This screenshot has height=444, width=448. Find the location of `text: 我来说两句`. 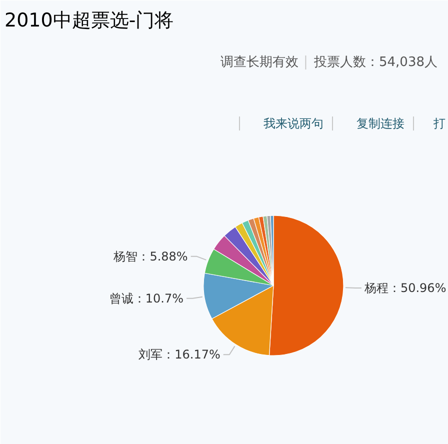

text: 我来说两句 is located at coordinates (294, 123).